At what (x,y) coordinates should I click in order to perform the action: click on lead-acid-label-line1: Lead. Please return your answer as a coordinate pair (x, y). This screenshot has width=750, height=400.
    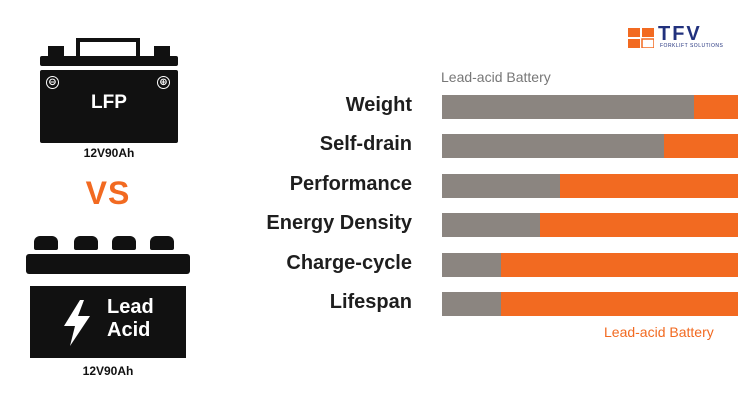
    Looking at the image, I should click on (130, 307).